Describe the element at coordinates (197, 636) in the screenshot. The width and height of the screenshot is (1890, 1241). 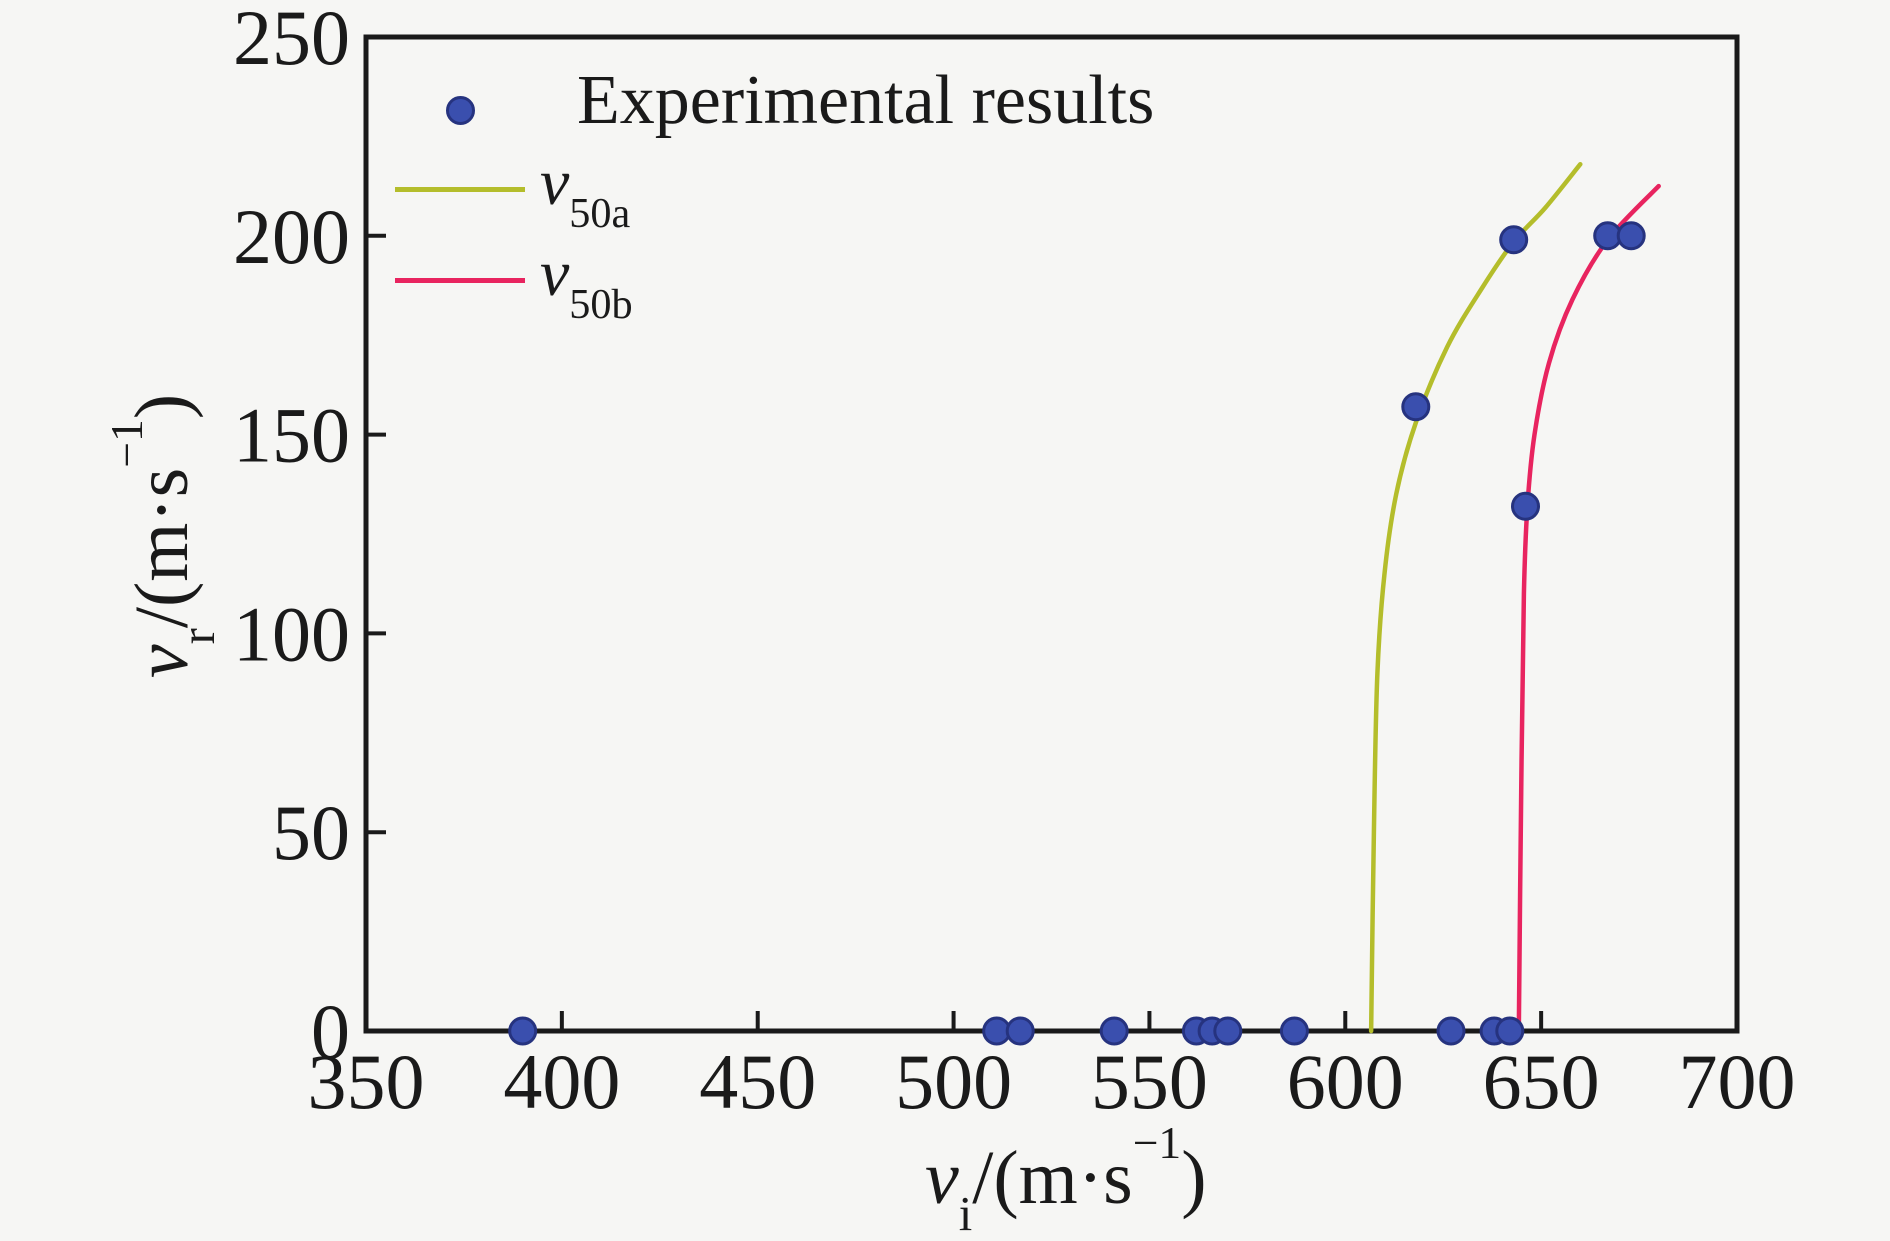
I see `y-axis-subscript: r` at that location.